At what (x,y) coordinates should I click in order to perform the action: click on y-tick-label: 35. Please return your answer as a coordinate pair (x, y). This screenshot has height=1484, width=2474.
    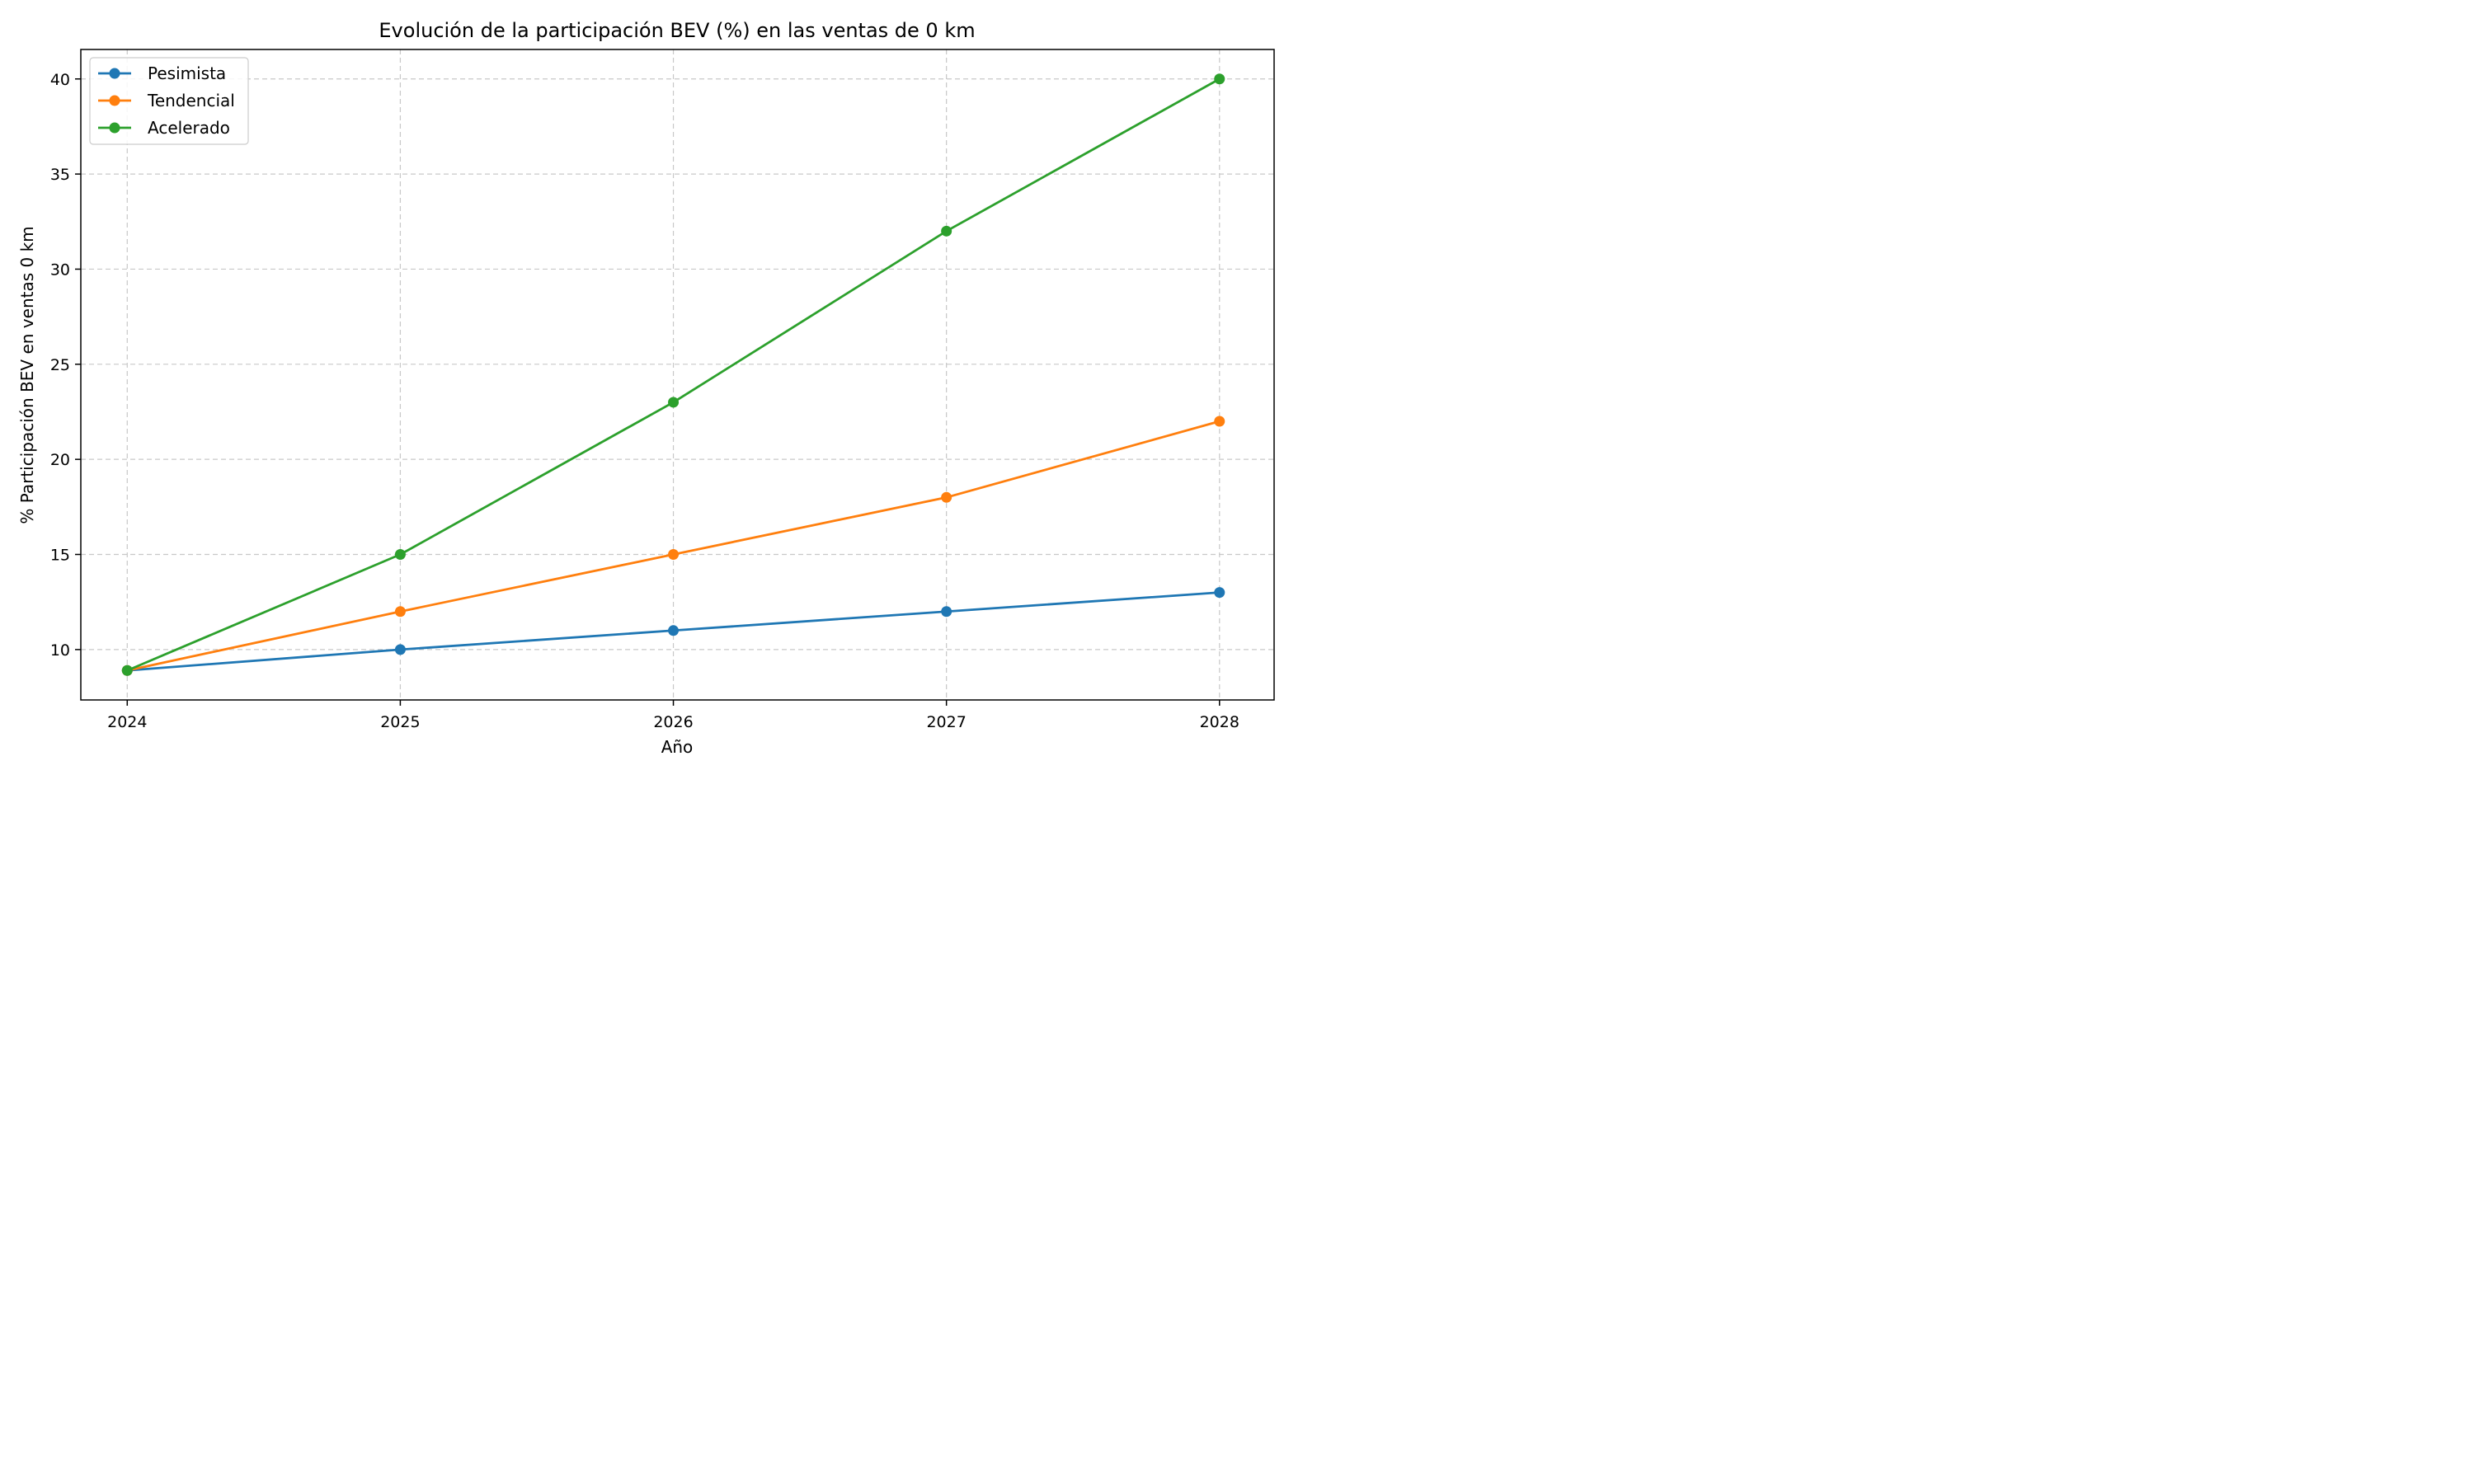
    Looking at the image, I should click on (60, 175).